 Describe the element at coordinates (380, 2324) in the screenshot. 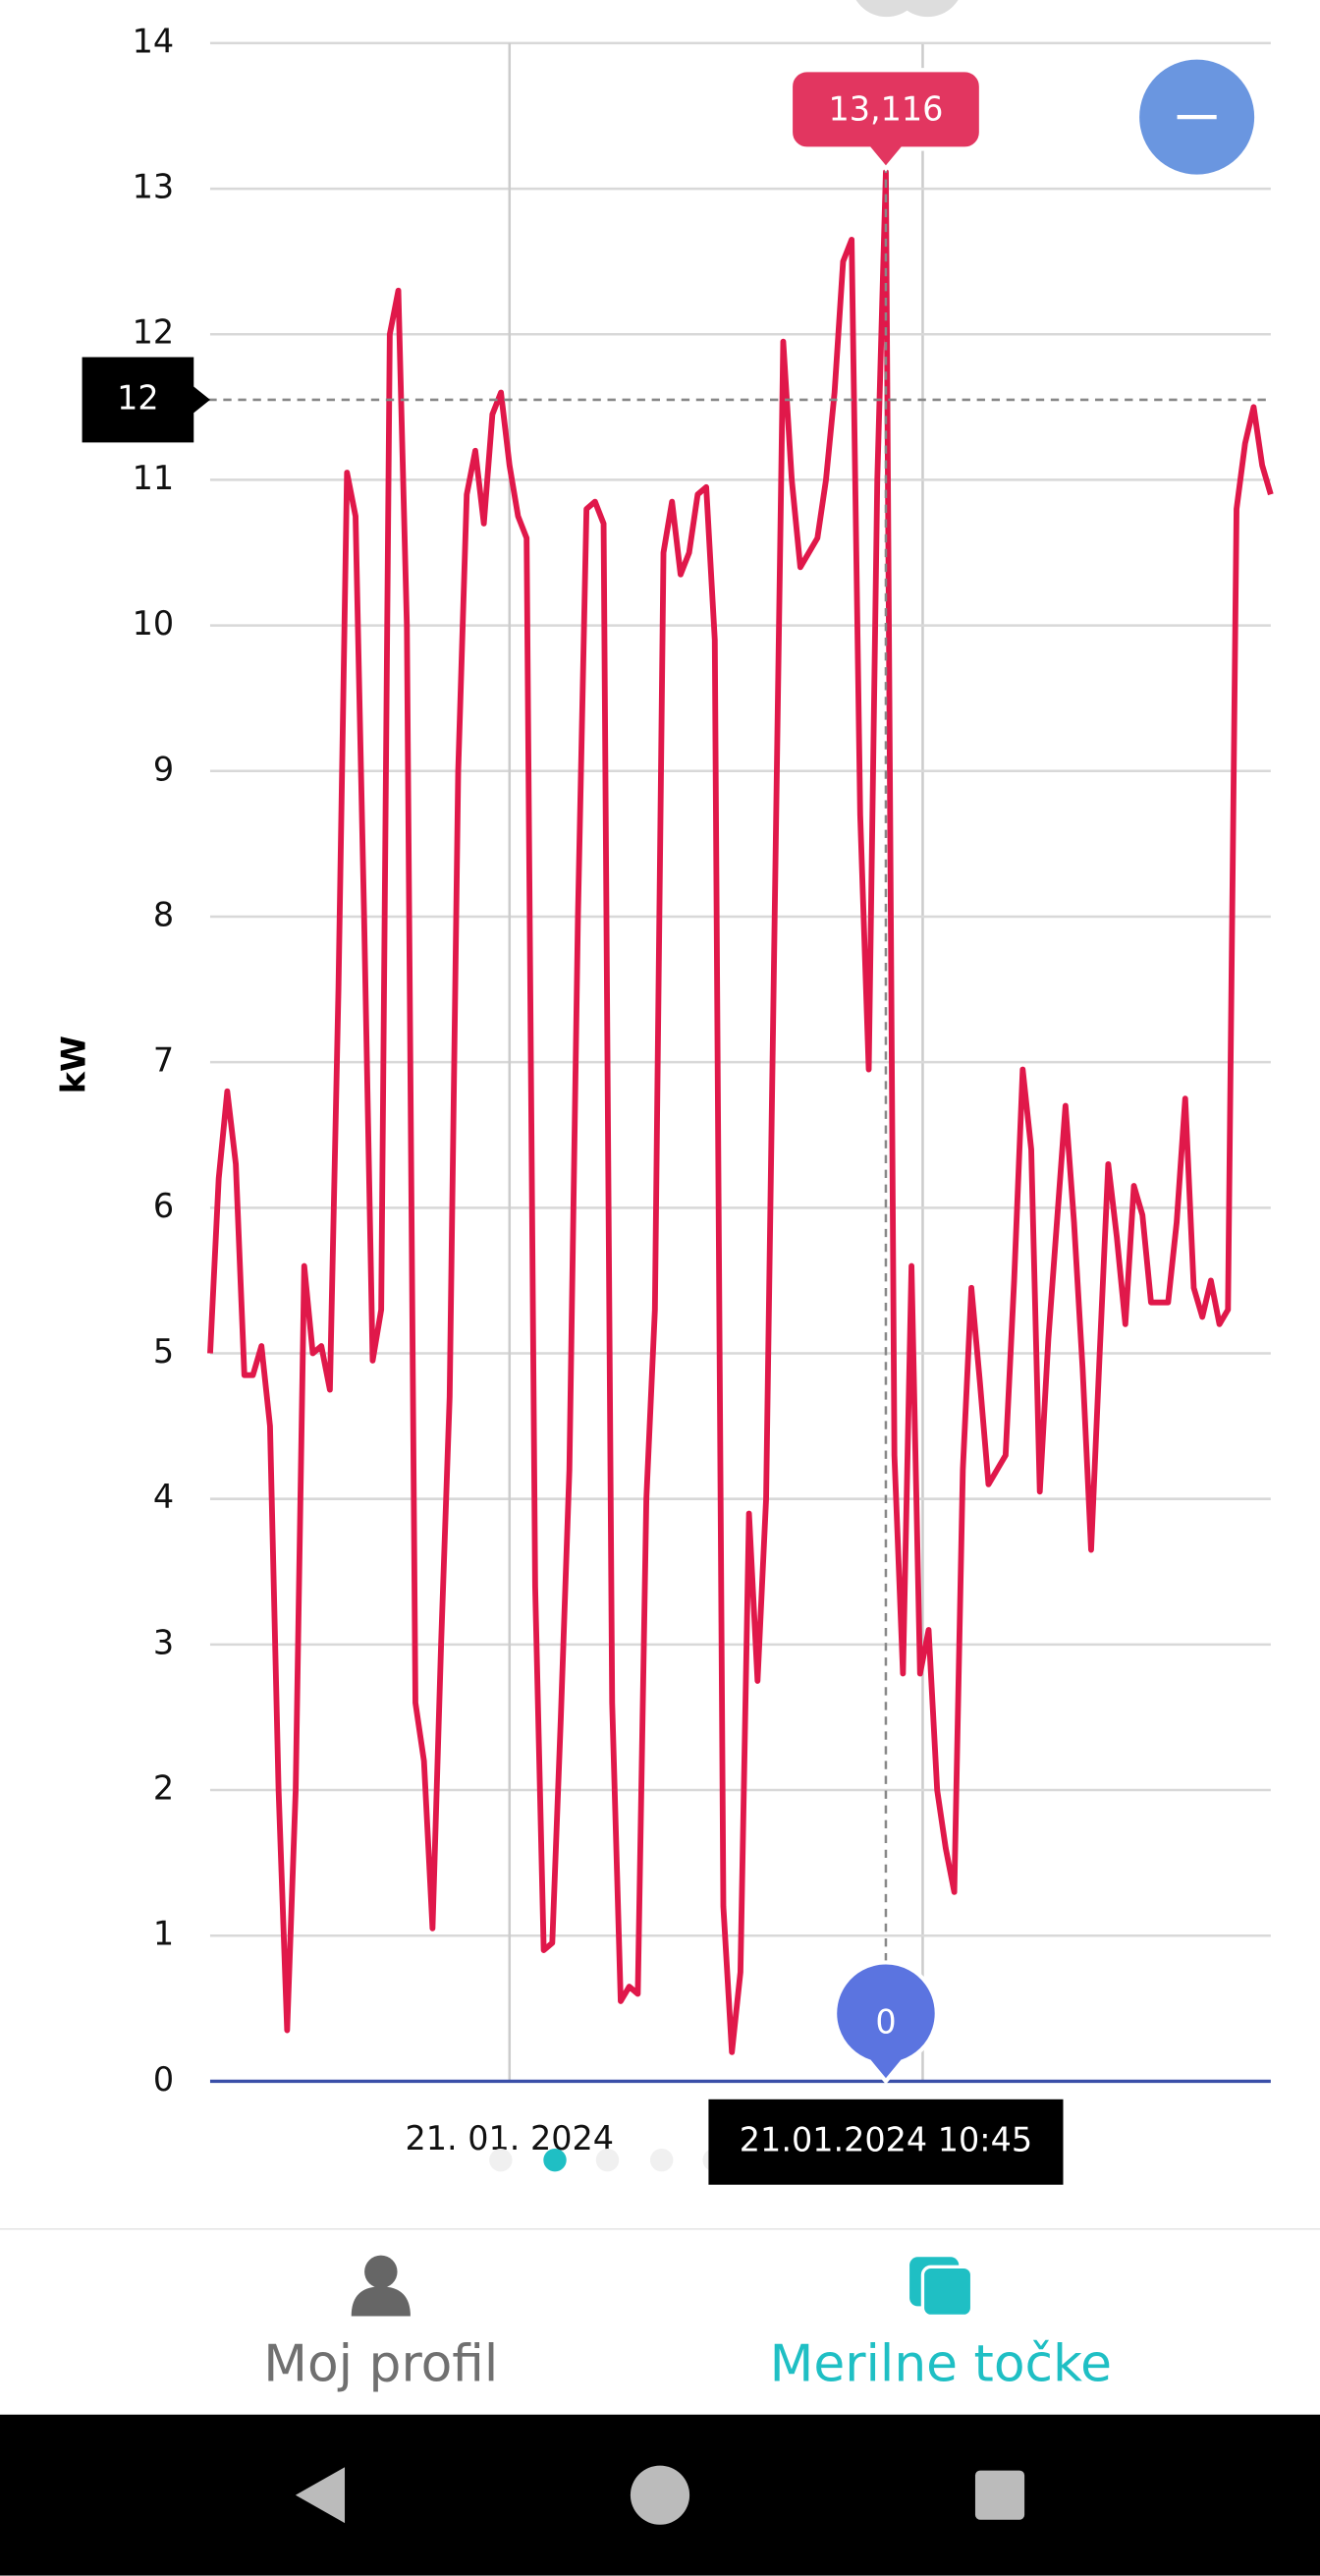

I see `nav-item: Moj profil` at that location.